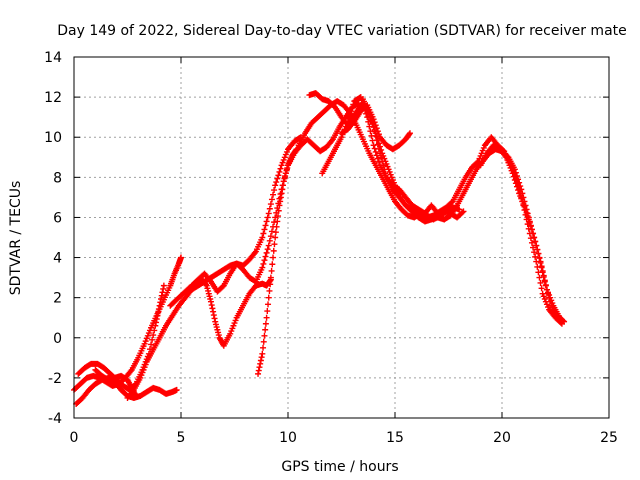 The height and width of the screenshot is (480, 640). Describe the element at coordinates (53, 238) in the screenshot. I see `y-tick-labels: -4 -2 0 2 4 6 8 10 12 14` at that location.